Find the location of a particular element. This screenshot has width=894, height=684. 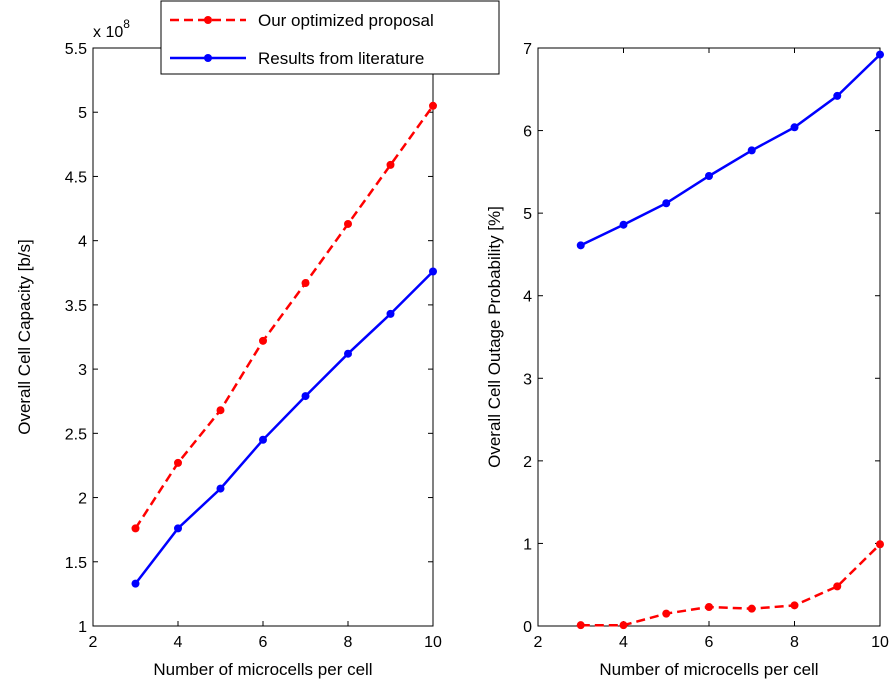

outage-y-tick-label: 1 is located at coordinates (527, 544).